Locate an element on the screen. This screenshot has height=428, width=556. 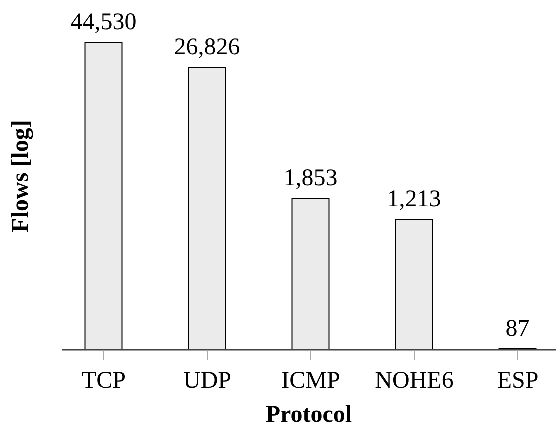
y-axis-title: Flows [log] is located at coordinates (21, 176).